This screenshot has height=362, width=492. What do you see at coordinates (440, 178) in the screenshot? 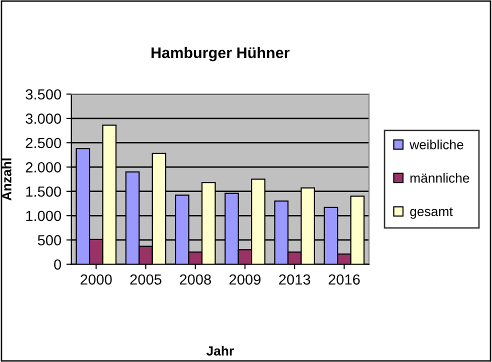
I see `legend-label: männliche` at bounding box center [440, 178].